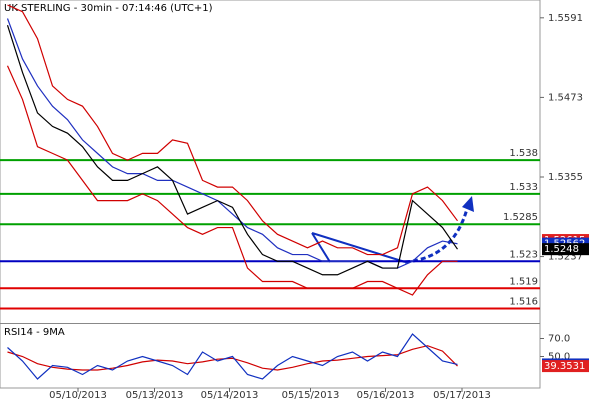 The width and height of the screenshot is (590, 400). I want to click on x-tick-label: 05/16/2013, so click(386, 395).